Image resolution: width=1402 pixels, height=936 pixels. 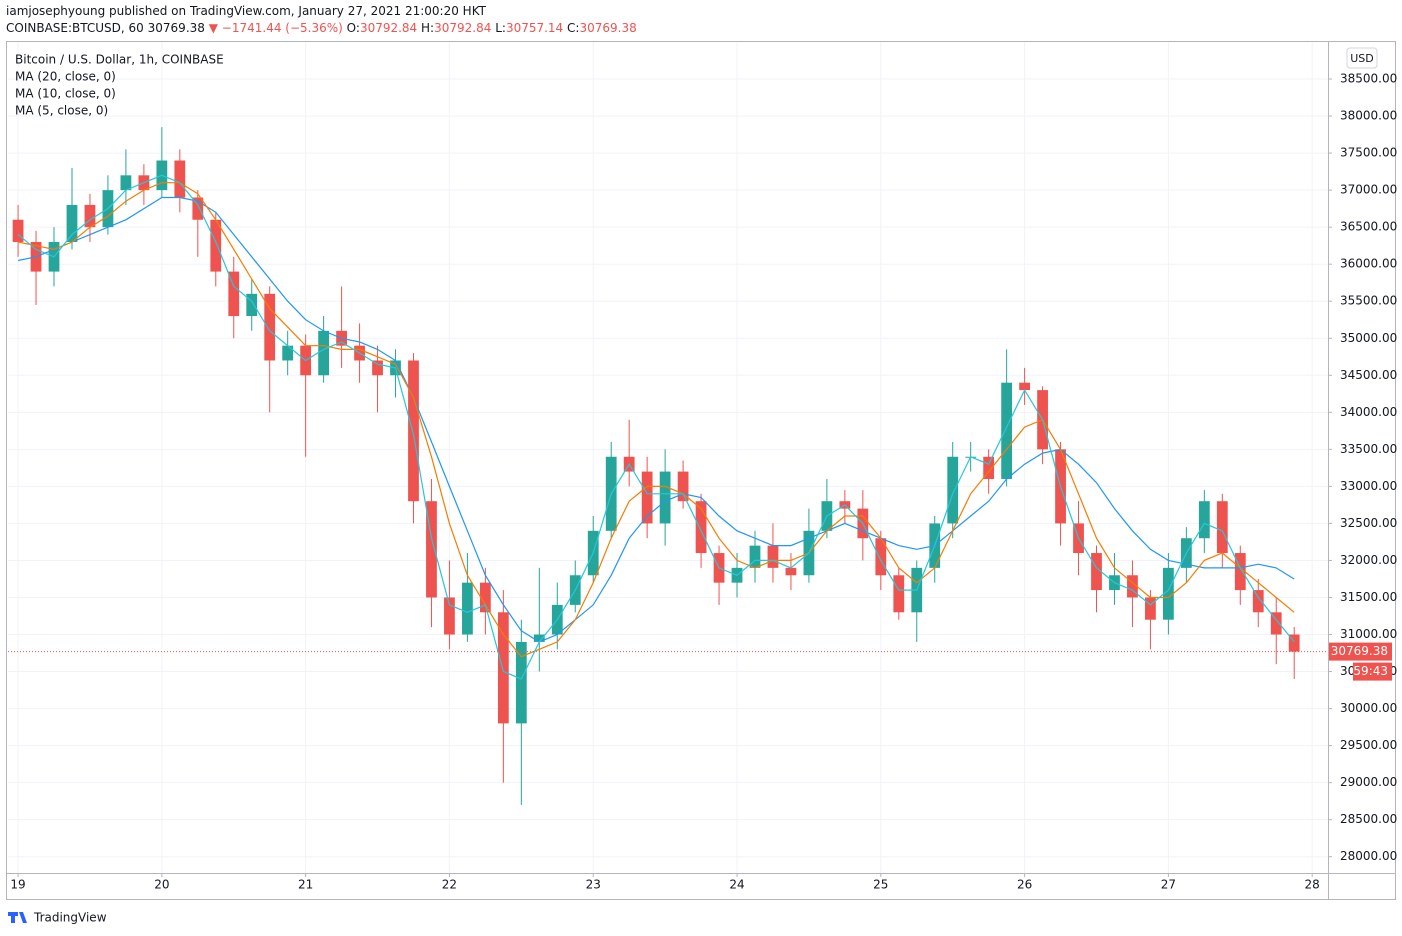 I want to click on y-tick-label: 30000.00, so click(x=1368, y=708).